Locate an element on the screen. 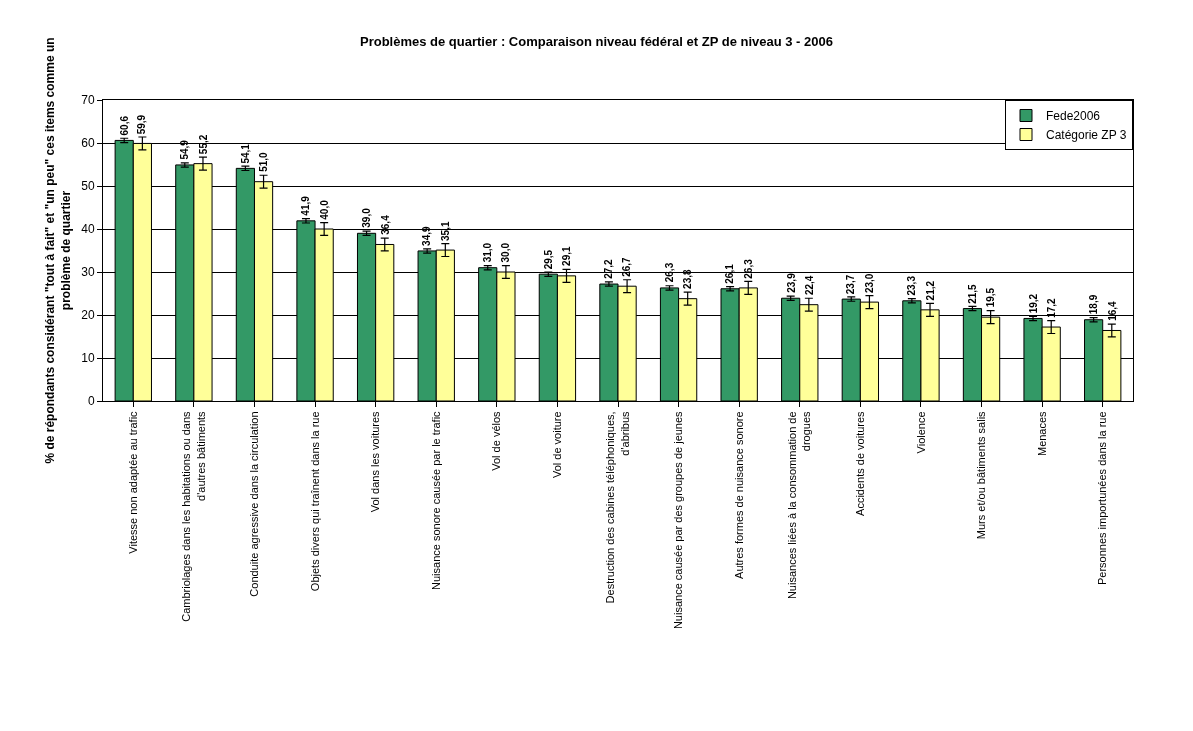 This screenshot has width=1193, height=731. chart-title: Problèmes de quartier : Comparaison niveau fédéral et ZP de niveau 3 - 2006 is located at coordinates (596, 41).